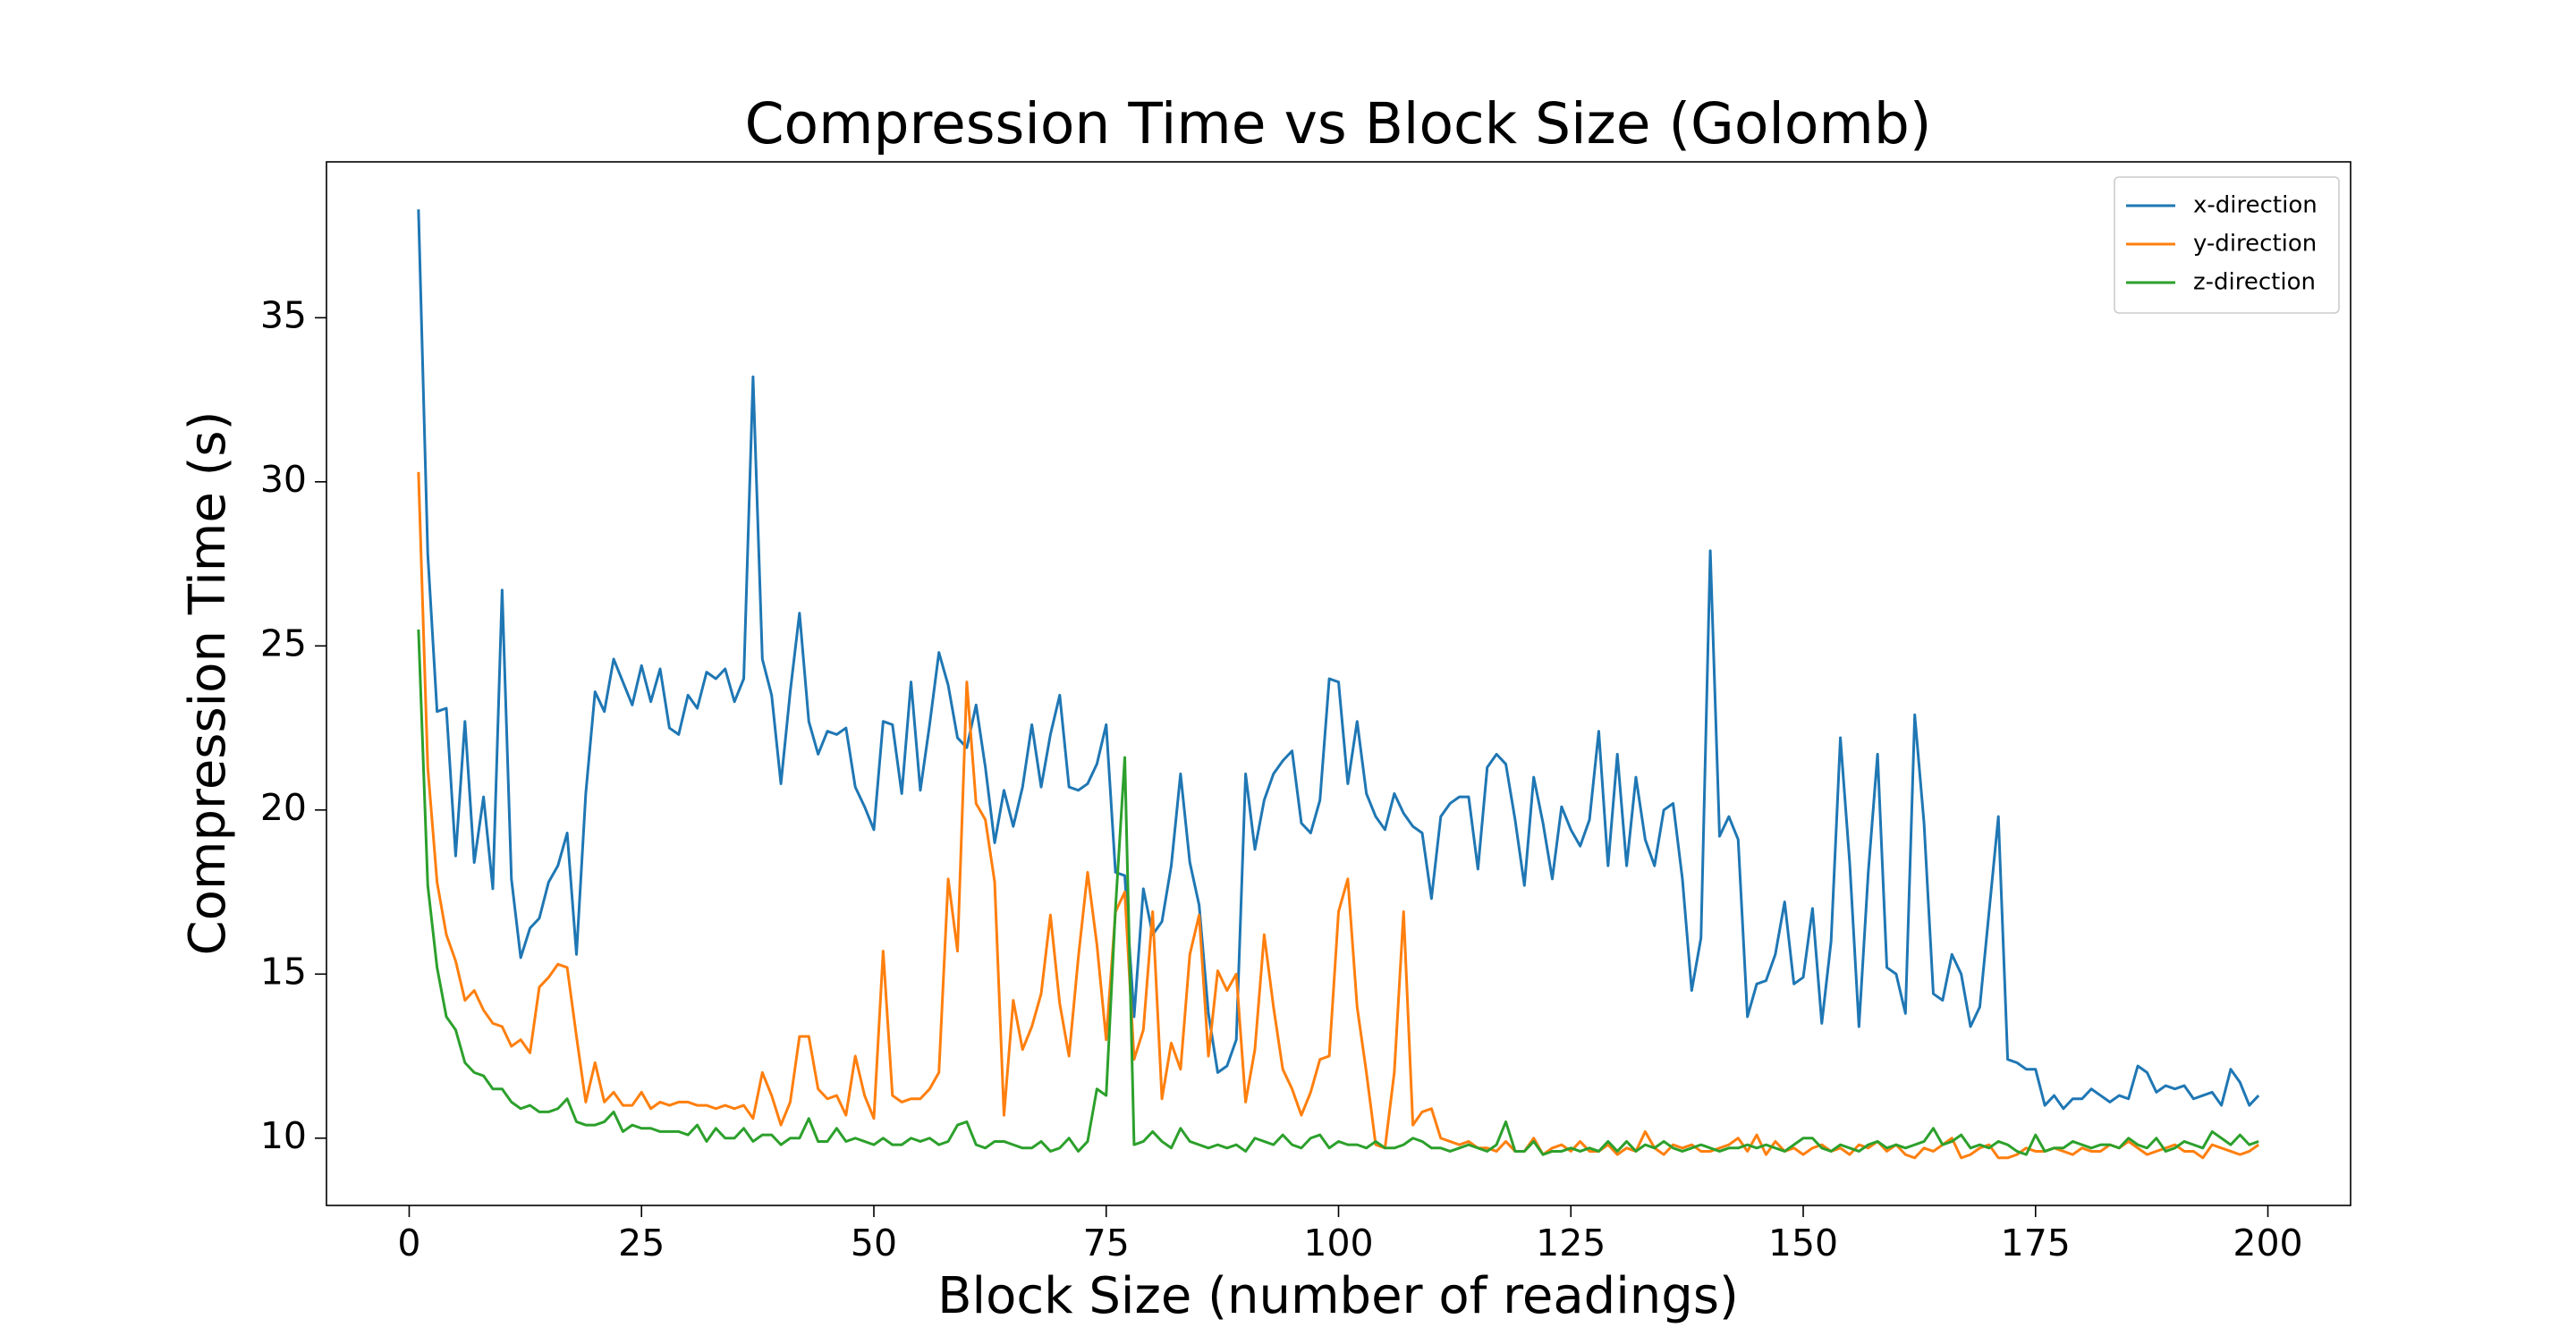  What do you see at coordinates (641, 1243) in the screenshot?
I see `x-tick-label: 25` at bounding box center [641, 1243].